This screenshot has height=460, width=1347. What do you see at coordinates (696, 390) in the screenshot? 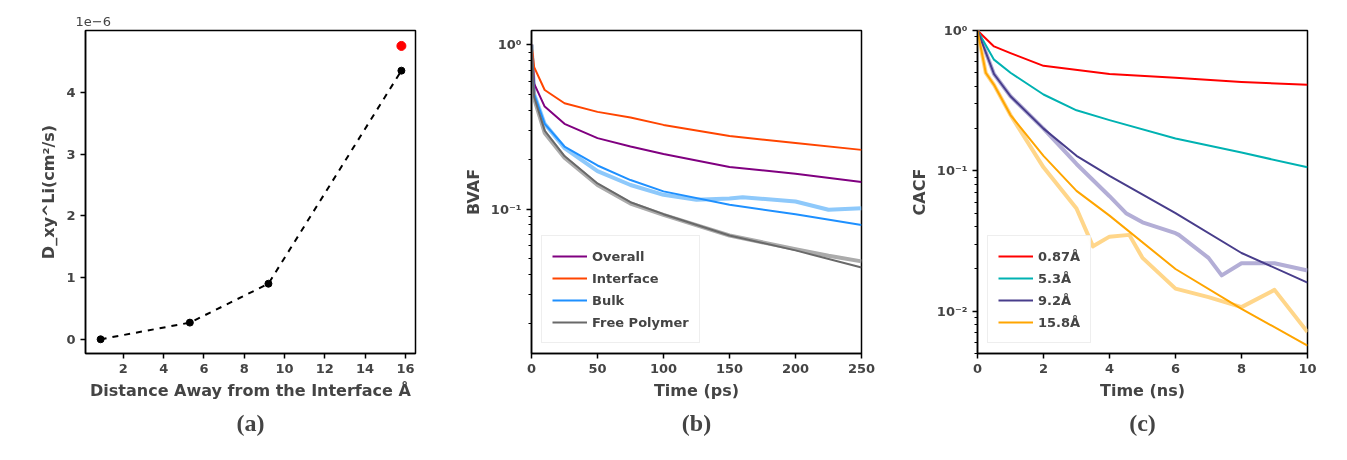
I see `x-axis-title: Time (ps)` at bounding box center [696, 390].